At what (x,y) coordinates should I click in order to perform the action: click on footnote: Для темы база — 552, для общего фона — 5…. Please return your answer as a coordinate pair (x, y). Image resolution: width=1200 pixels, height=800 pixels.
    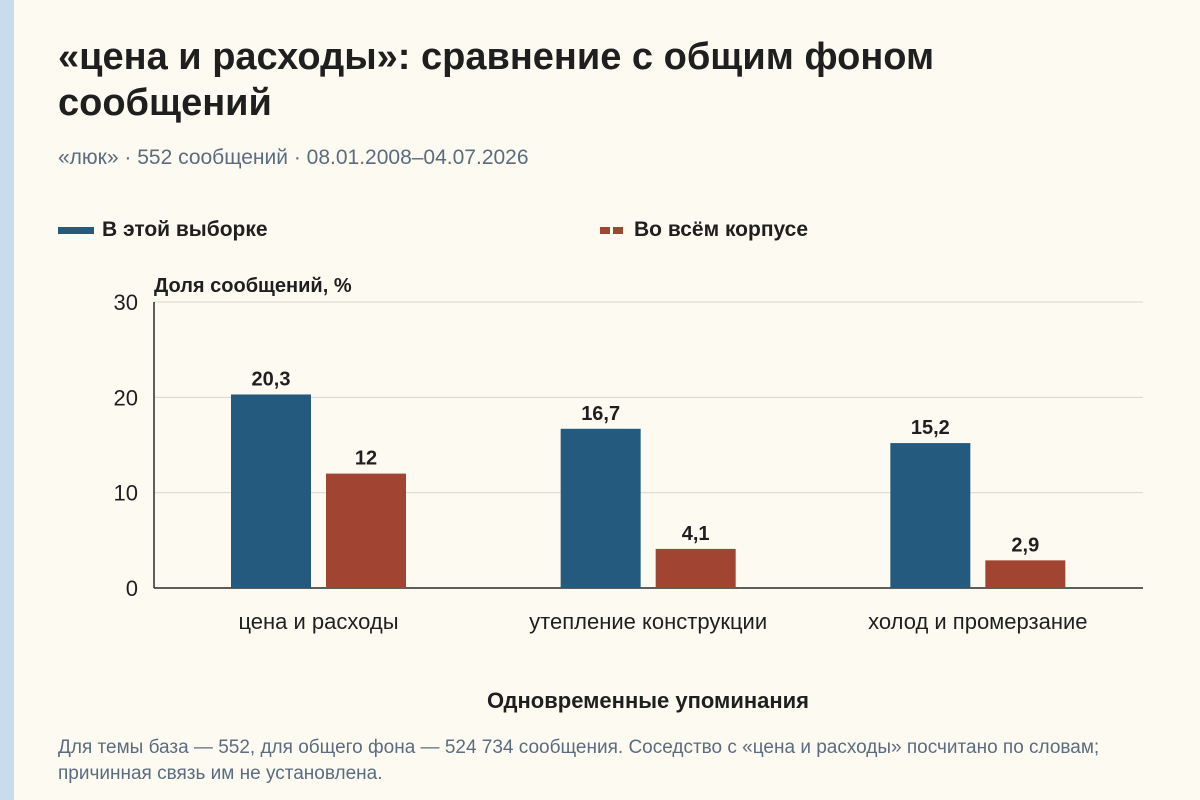
    Looking at the image, I should click on (579, 760).